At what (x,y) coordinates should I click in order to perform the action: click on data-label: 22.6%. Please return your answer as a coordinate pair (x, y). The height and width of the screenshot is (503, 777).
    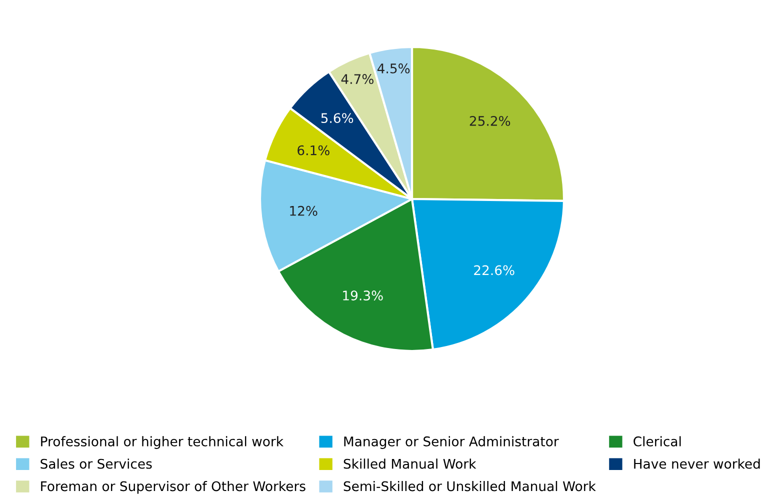
    Looking at the image, I should click on (494, 270).